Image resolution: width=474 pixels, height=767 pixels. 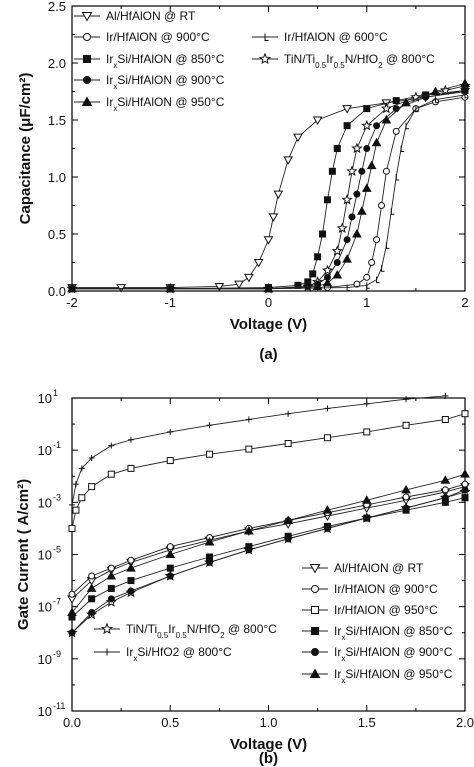 What do you see at coordinates (57, 654) in the screenshot?
I see `y-tick-label-exponent: -9` at bounding box center [57, 654].